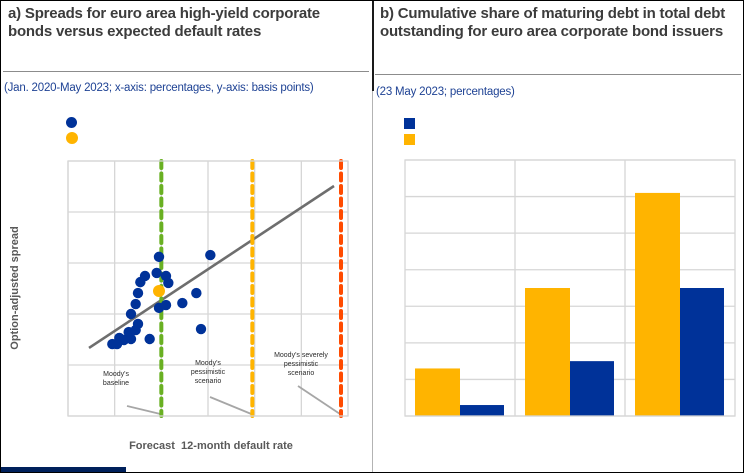 This screenshot has height=473, width=744. I want to click on panel-b-legend, so click(412, 131).